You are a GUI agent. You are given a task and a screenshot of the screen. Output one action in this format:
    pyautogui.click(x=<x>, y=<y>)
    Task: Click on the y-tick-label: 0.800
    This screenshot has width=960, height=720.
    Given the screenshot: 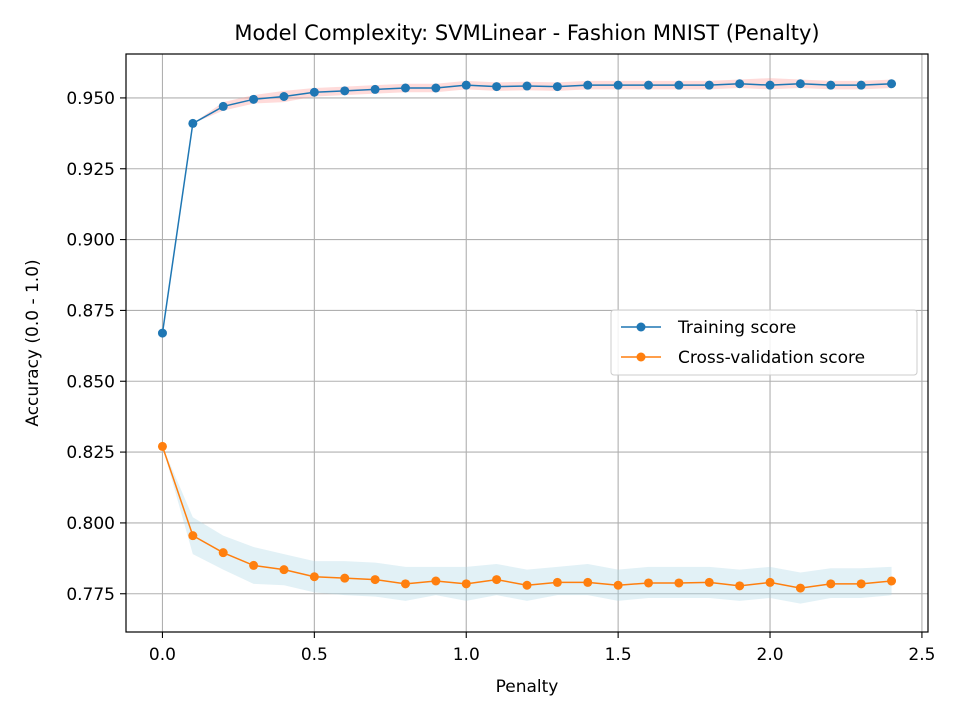 What is the action you would take?
    pyautogui.click(x=90, y=524)
    